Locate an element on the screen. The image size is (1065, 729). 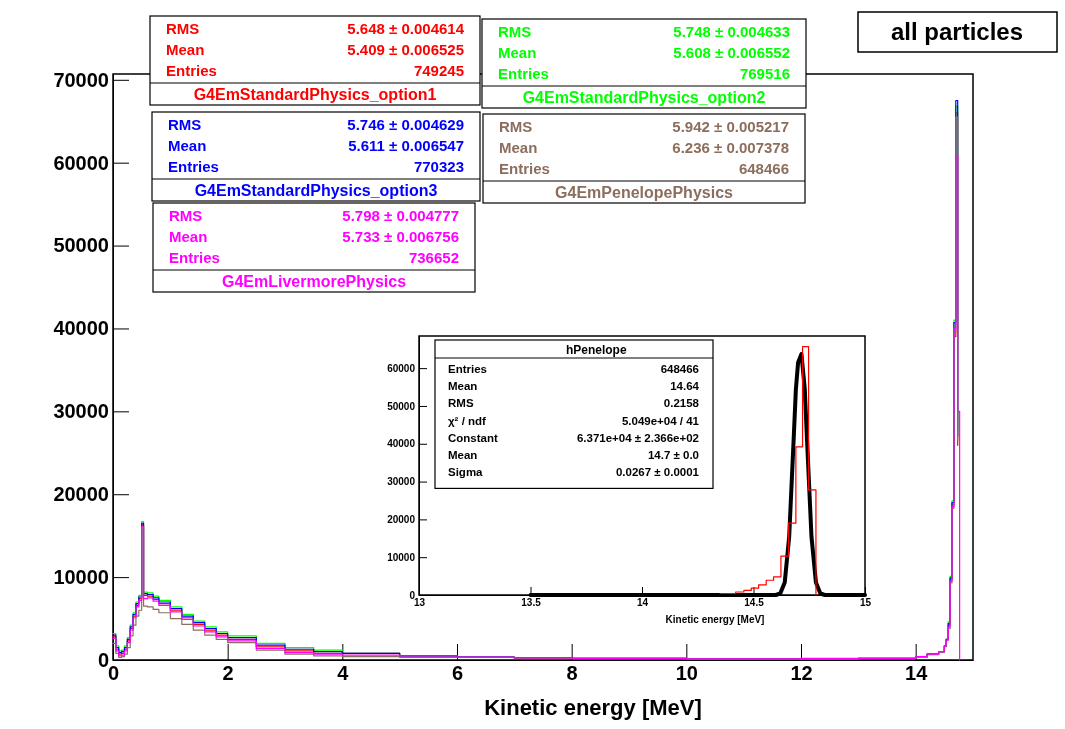
x-tick-label: 4 is located at coordinates (343, 673).